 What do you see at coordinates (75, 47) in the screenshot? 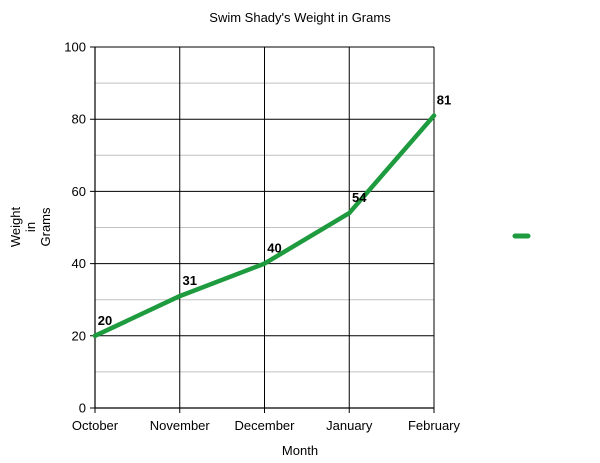
I see `y-tick-label: 100` at bounding box center [75, 47].